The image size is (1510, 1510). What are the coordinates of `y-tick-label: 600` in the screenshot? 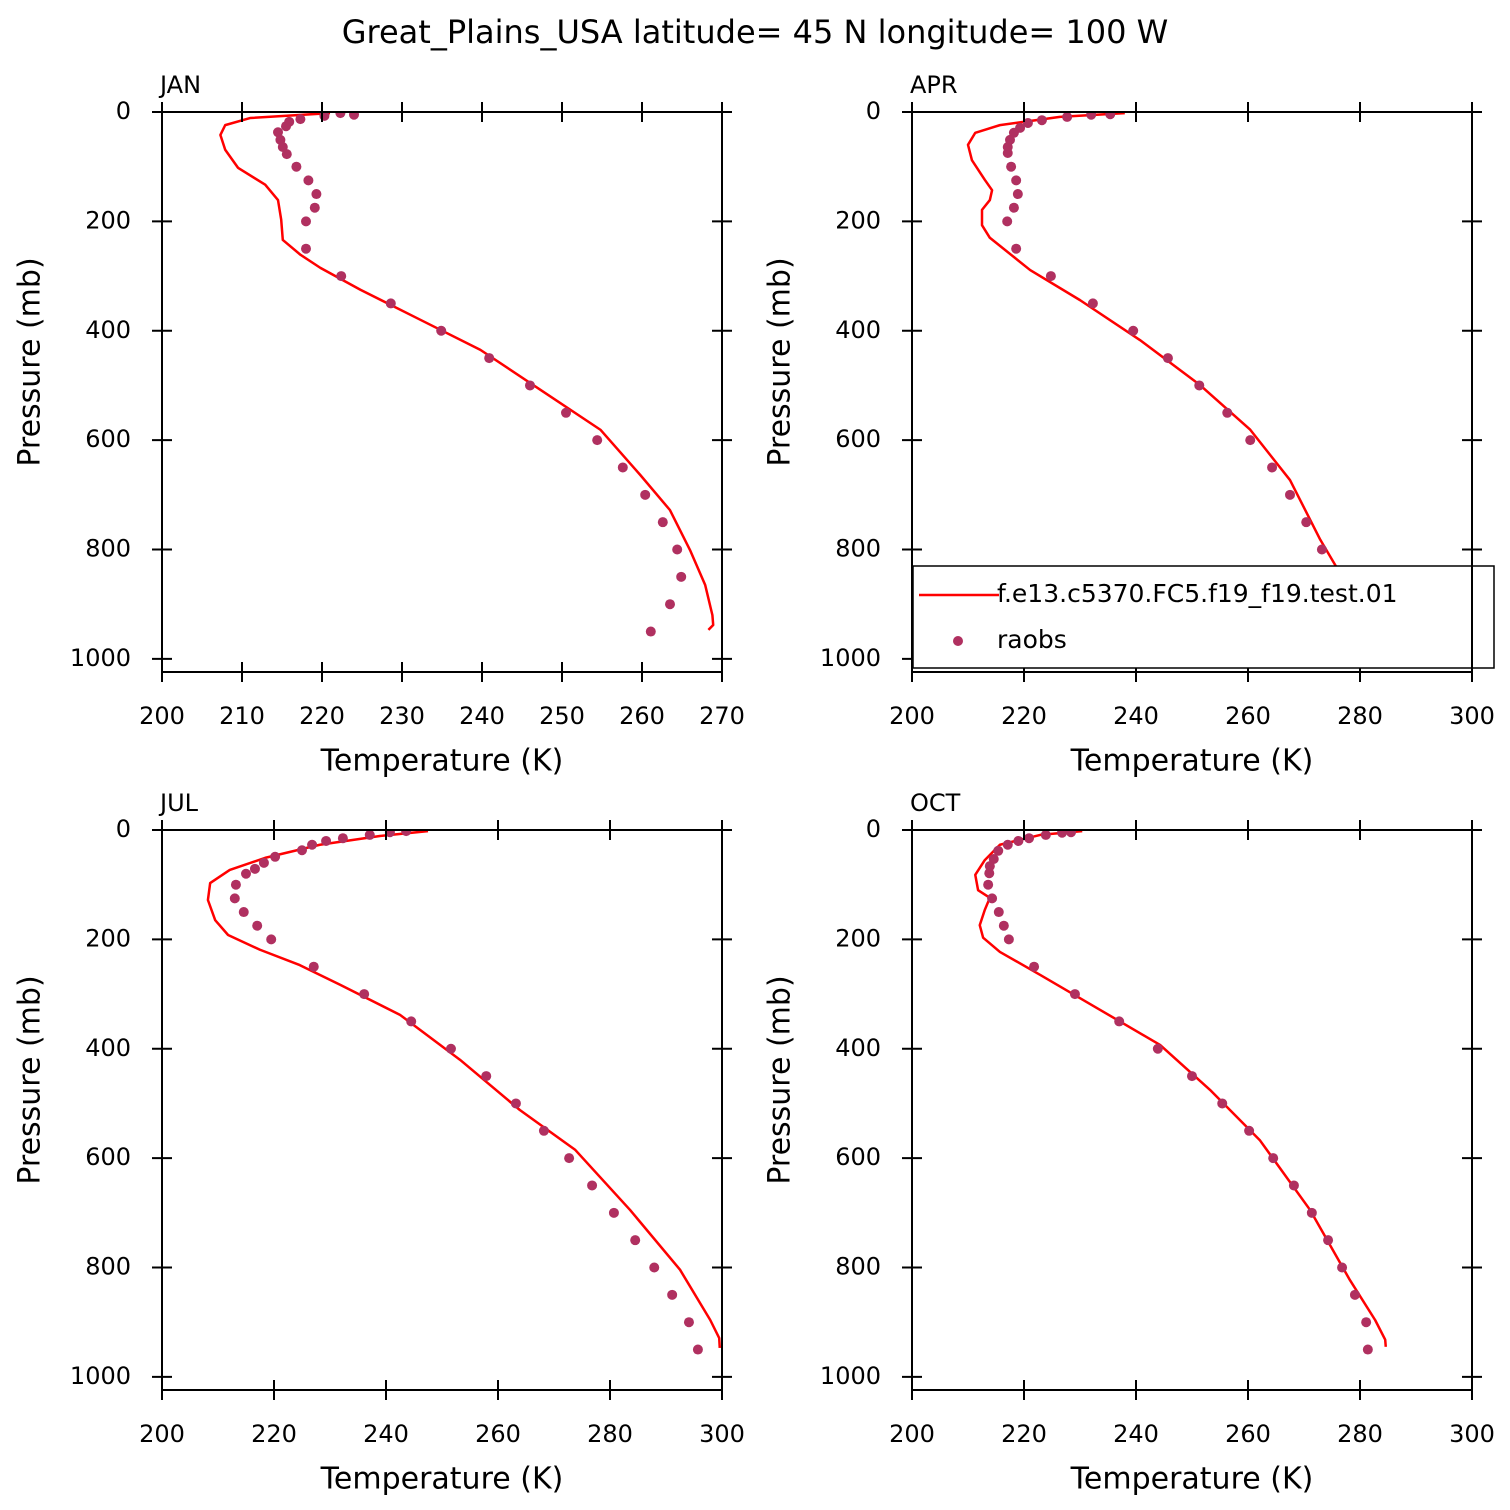 It's located at (108, 439).